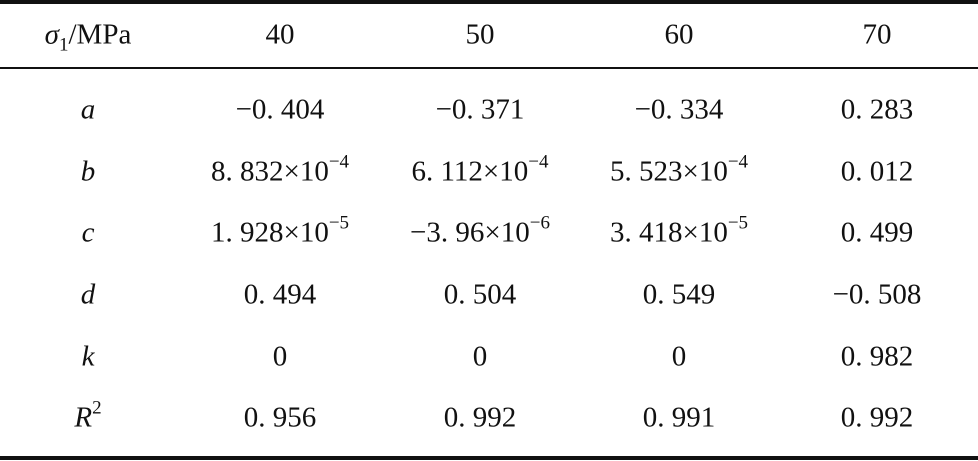 This screenshot has width=978, height=461. I want to click on table-cell: 8. 832×10−4, so click(279, 170).